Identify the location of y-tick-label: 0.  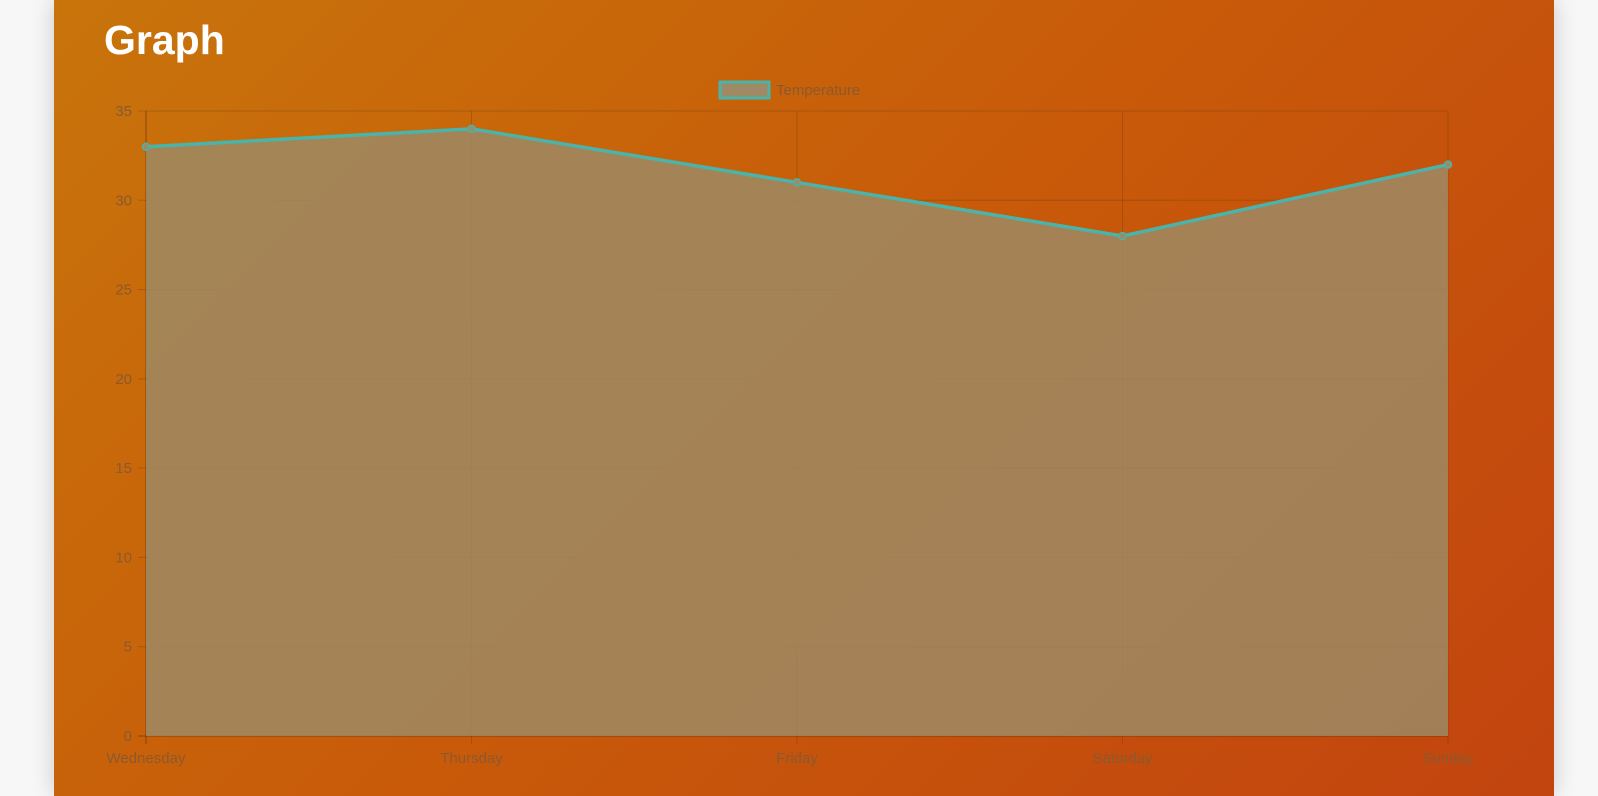
(128, 736).